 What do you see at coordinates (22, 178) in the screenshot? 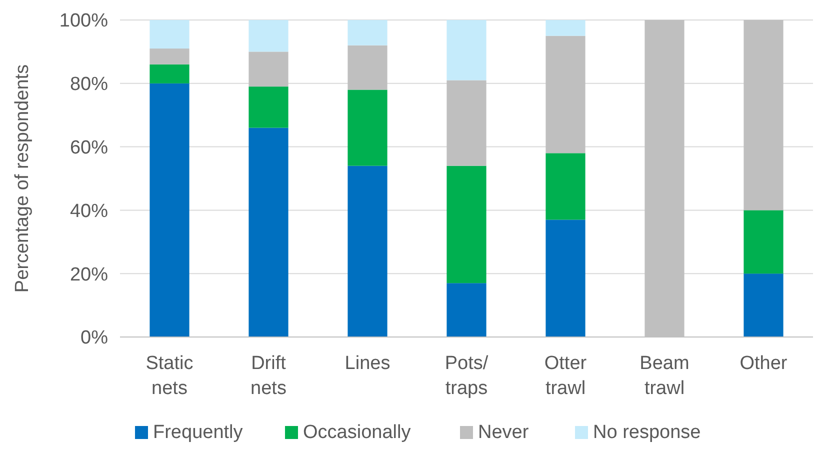
I see `y-axis-title: Percentage of respondents` at bounding box center [22, 178].